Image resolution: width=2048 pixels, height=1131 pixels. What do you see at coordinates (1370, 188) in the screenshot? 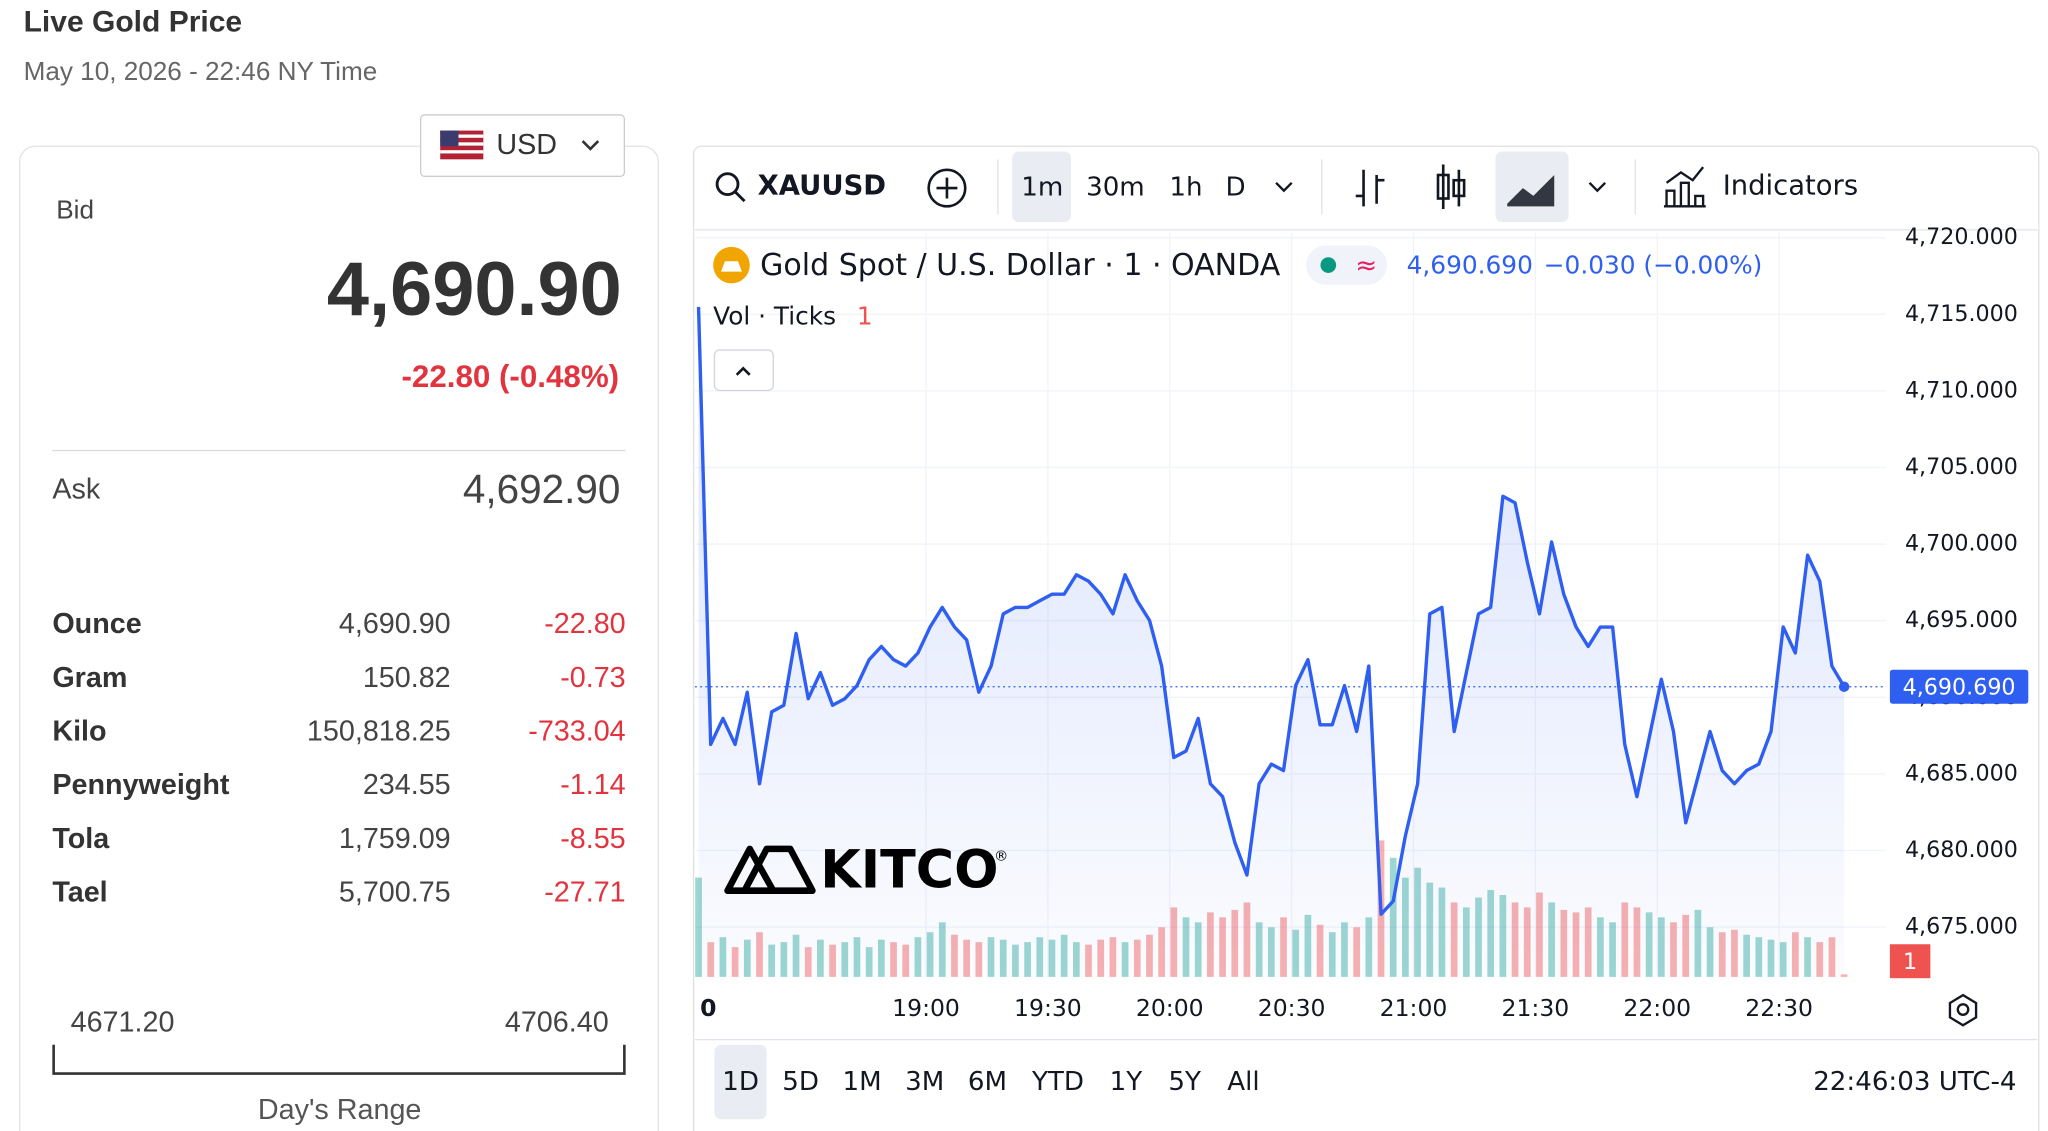
I see `bars-style-button` at bounding box center [1370, 188].